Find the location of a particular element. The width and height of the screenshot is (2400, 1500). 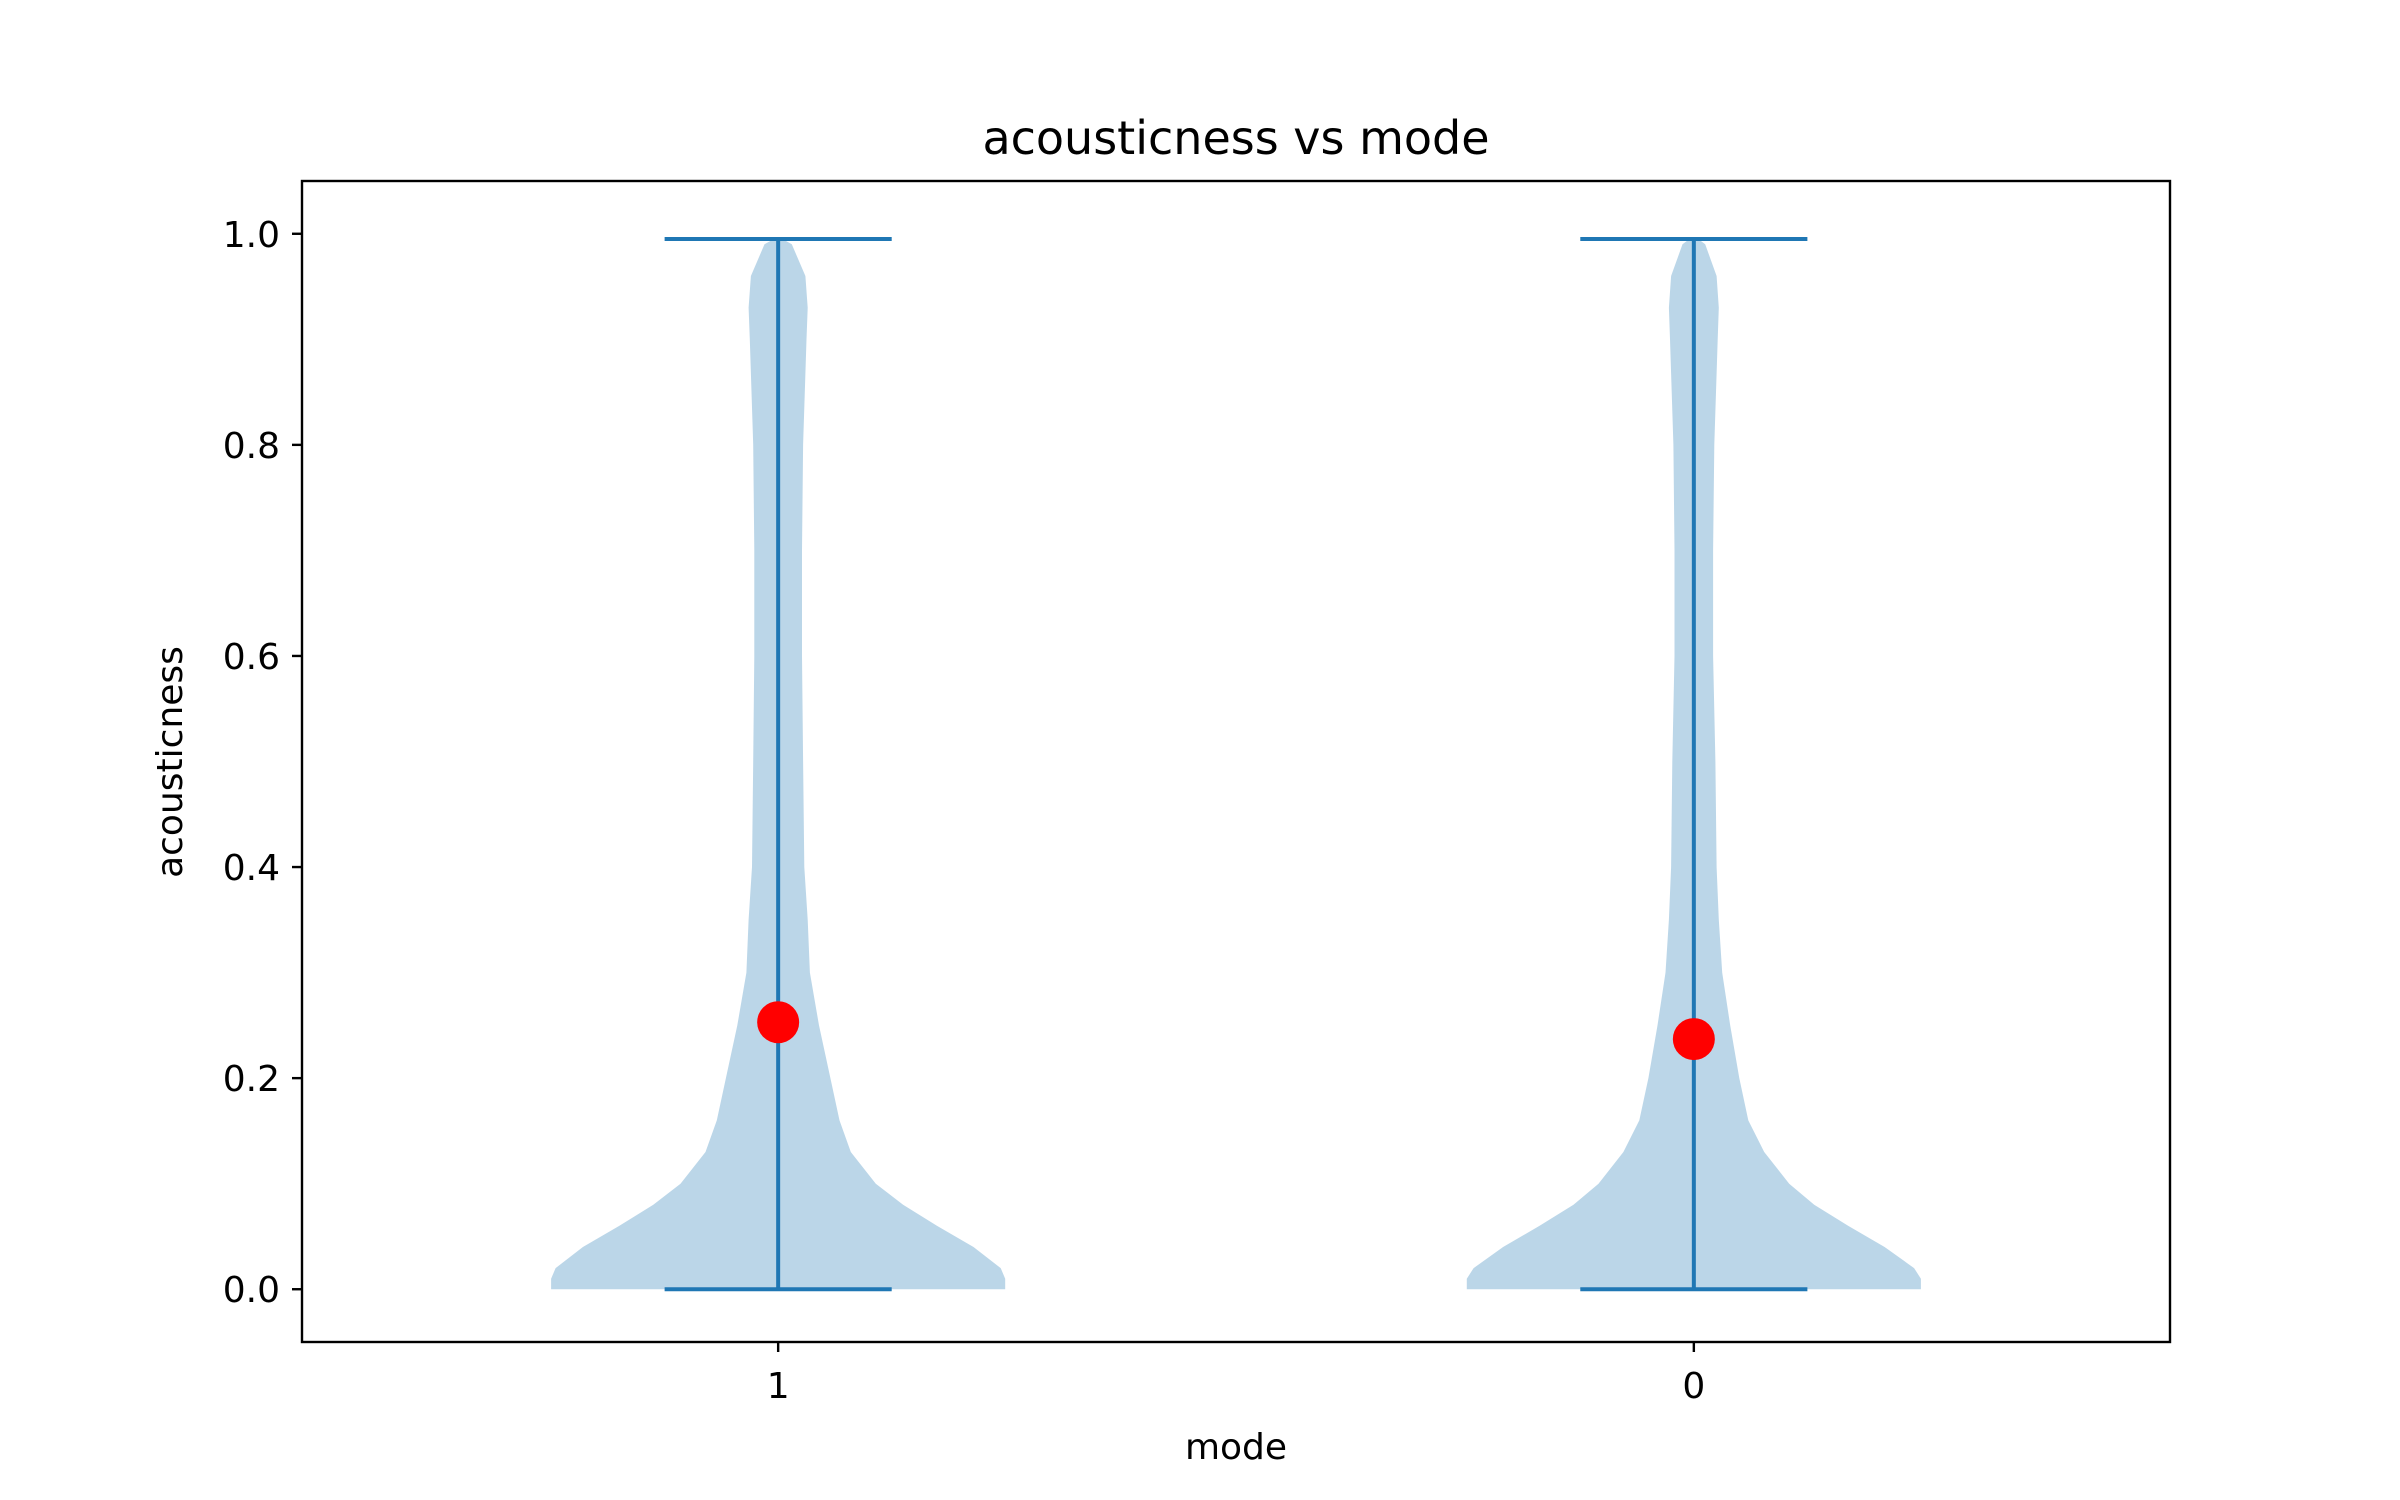

x-axis-label: mode is located at coordinates (1236, 1447).